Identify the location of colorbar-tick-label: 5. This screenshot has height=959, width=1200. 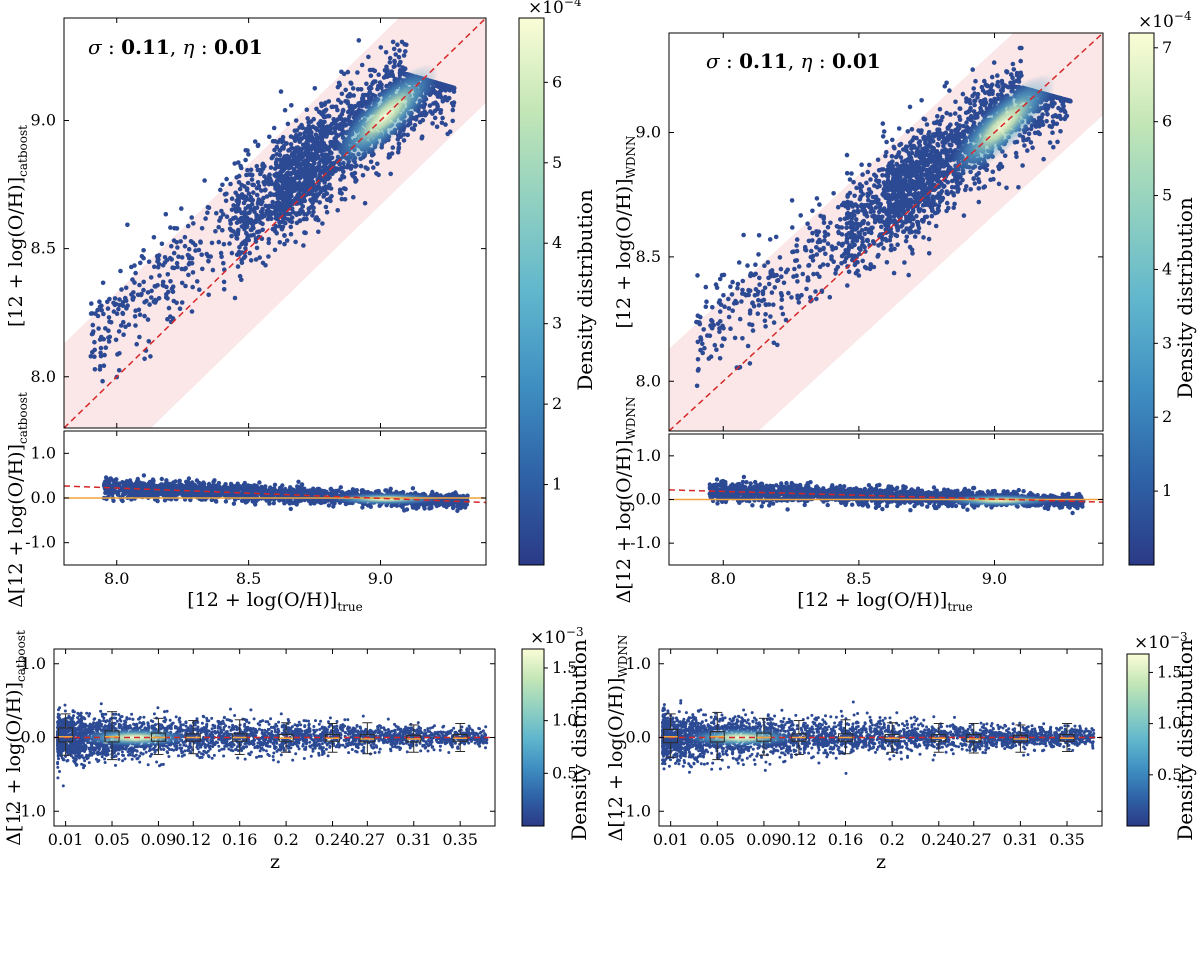
(557, 162).